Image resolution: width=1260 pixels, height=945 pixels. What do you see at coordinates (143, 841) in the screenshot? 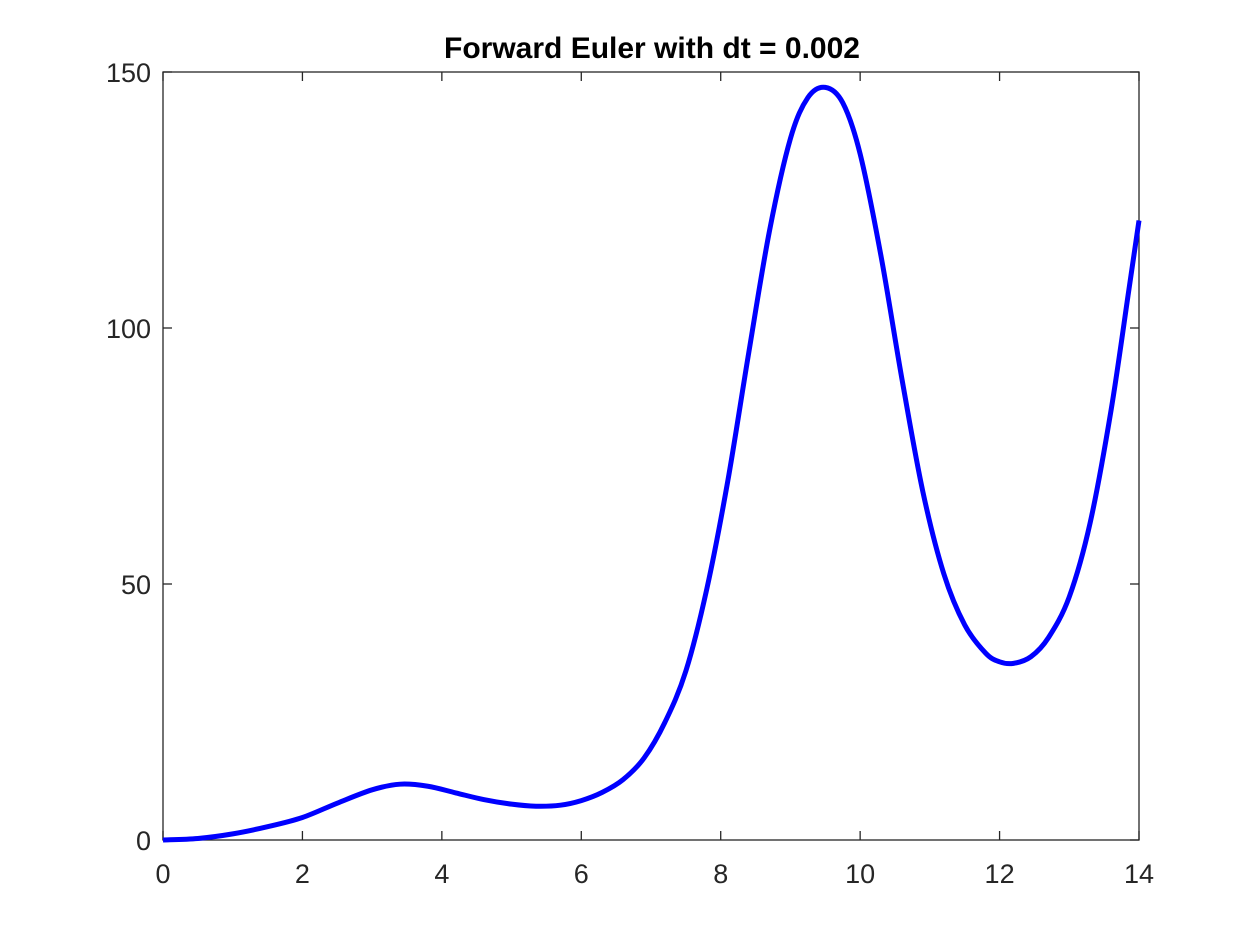
I see `y-tick-label: 0` at bounding box center [143, 841].